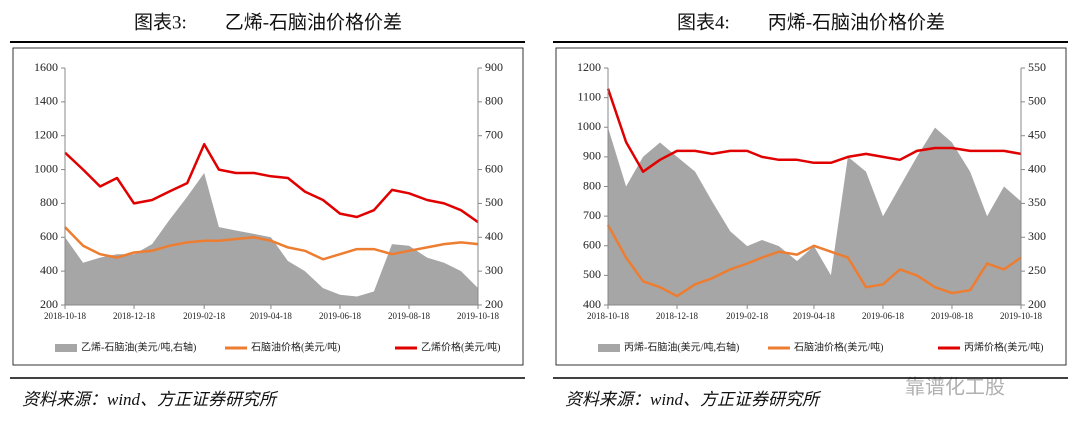 This screenshot has height=435, width=1080. What do you see at coordinates (138, 346) in the screenshot?
I see `legend-label: 乙烯-石脑油(美元/吨,右轴)` at bounding box center [138, 346].